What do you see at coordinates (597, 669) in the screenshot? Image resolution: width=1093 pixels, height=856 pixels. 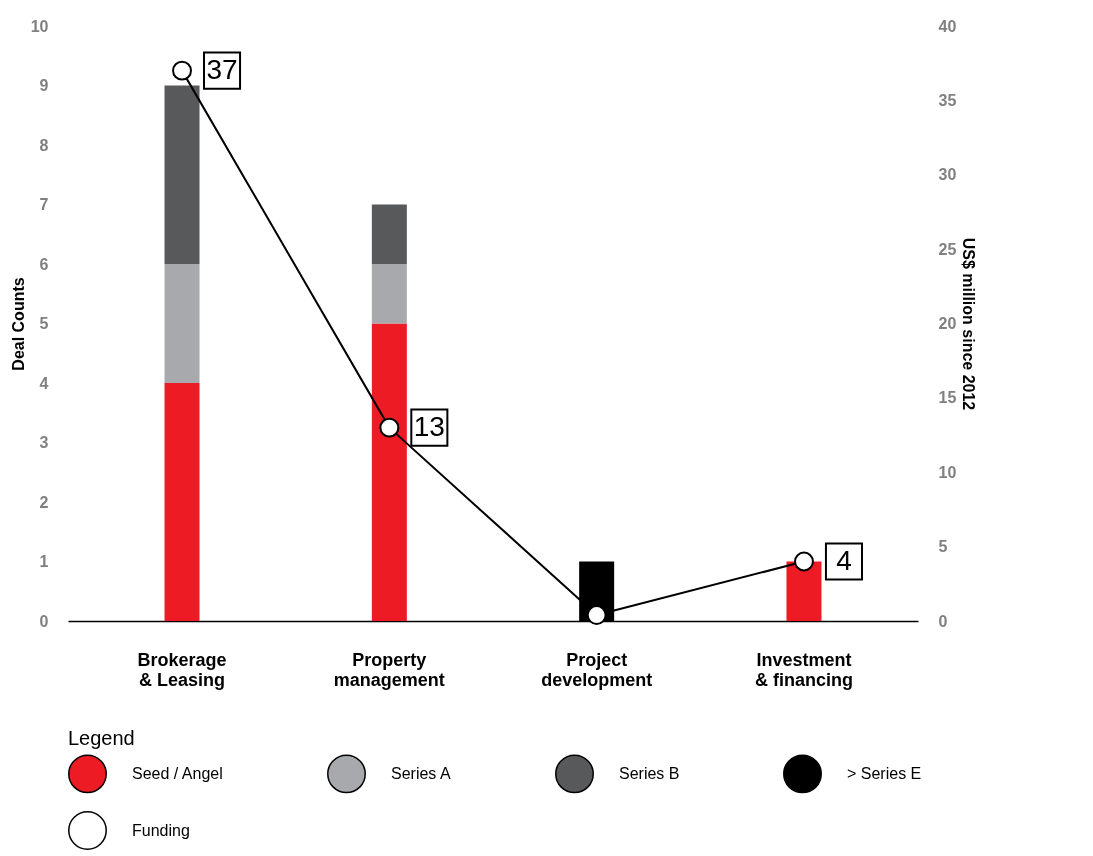 I see `x-tick-label: Project development` at bounding box center [597, 669].